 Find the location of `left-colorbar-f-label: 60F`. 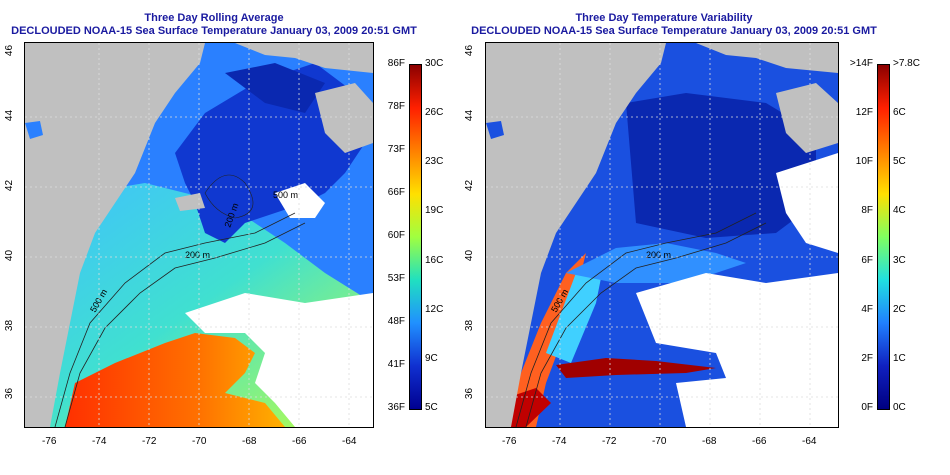

left-colorbar-f-label: 60F is located at coordinates (396, 235).